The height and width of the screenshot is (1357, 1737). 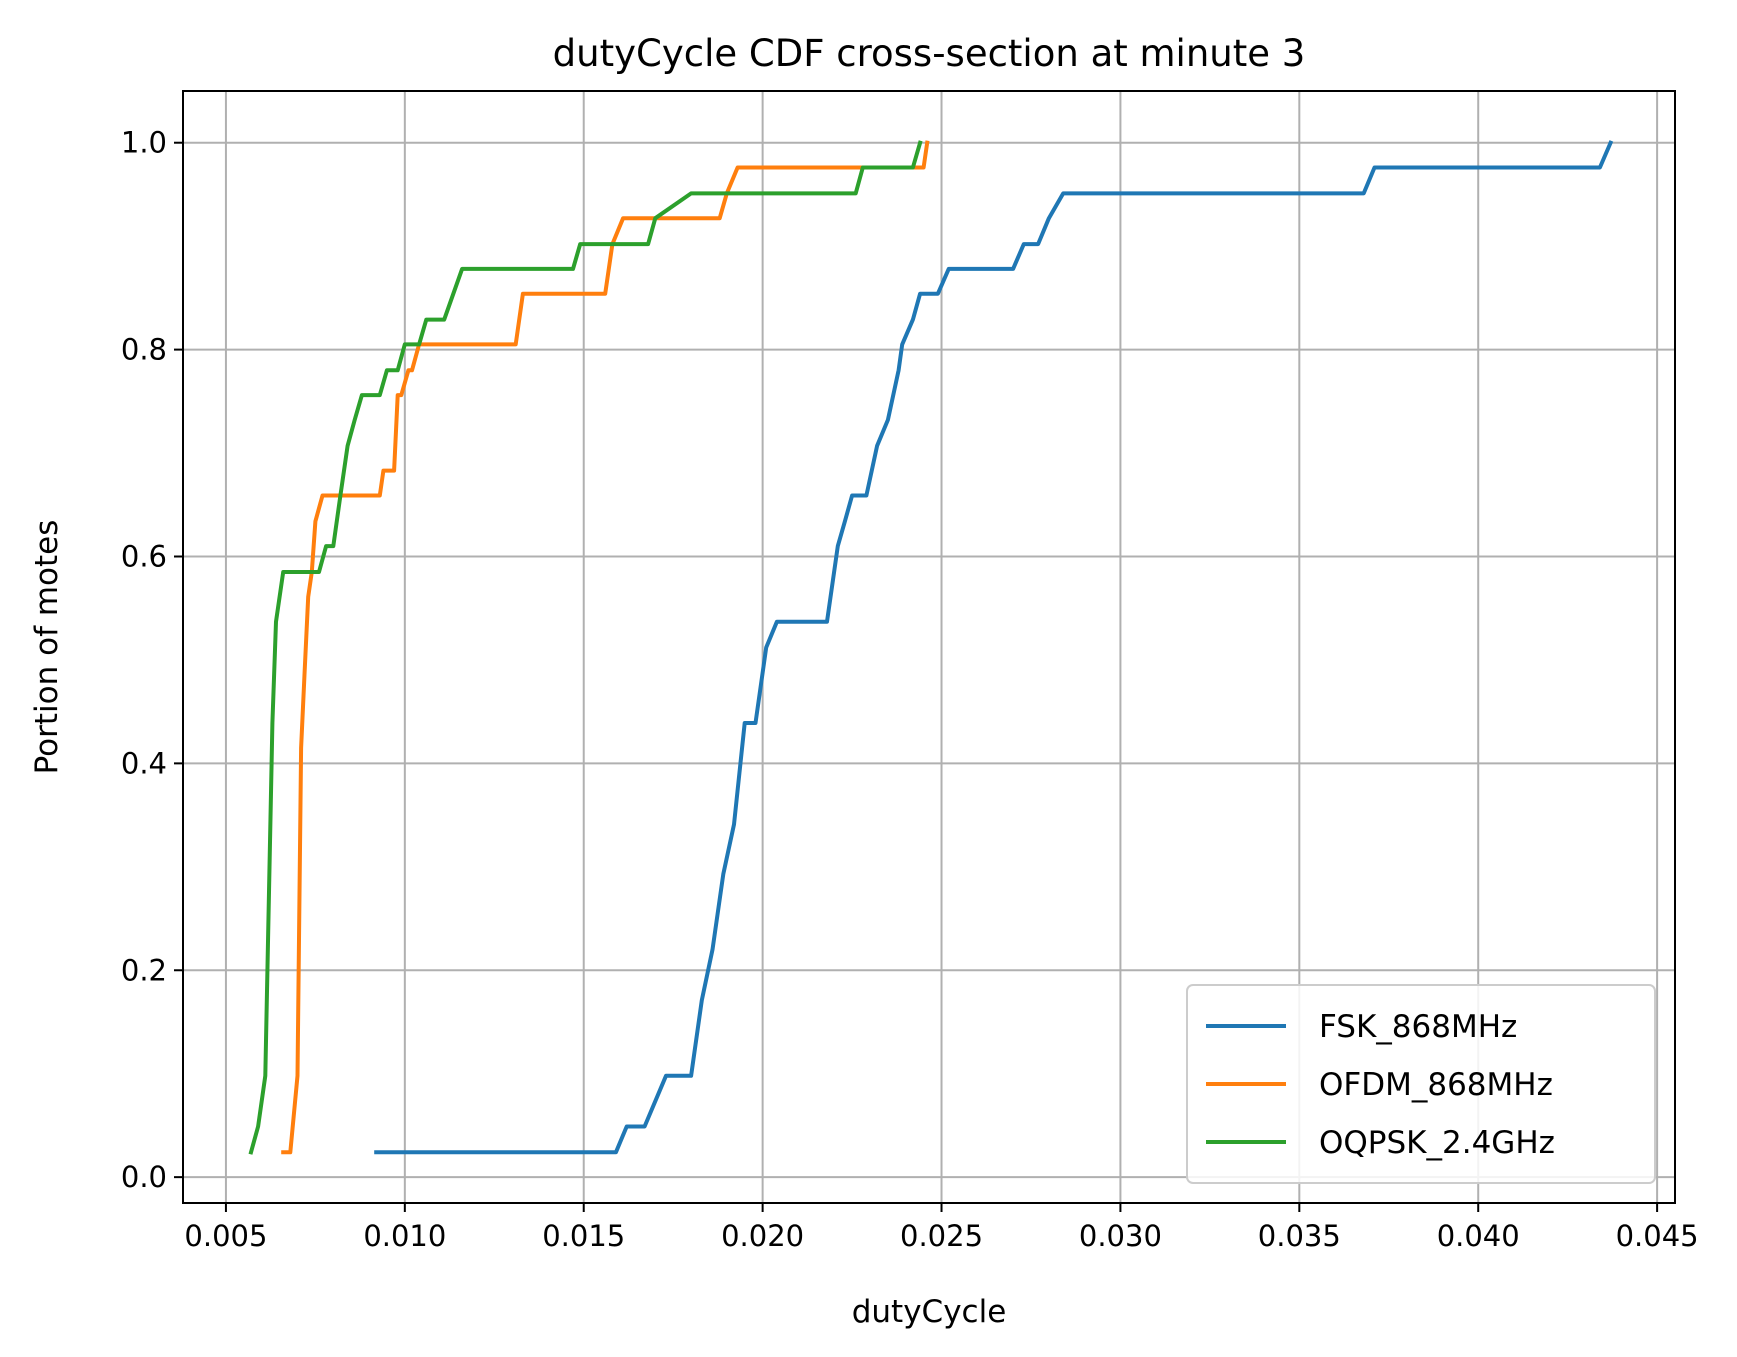 What do you see at coordinates (1436, 1085) in the screenshot?
I see `legend-label: OFDM_868MHz` at bounding box center [1436, 1085].